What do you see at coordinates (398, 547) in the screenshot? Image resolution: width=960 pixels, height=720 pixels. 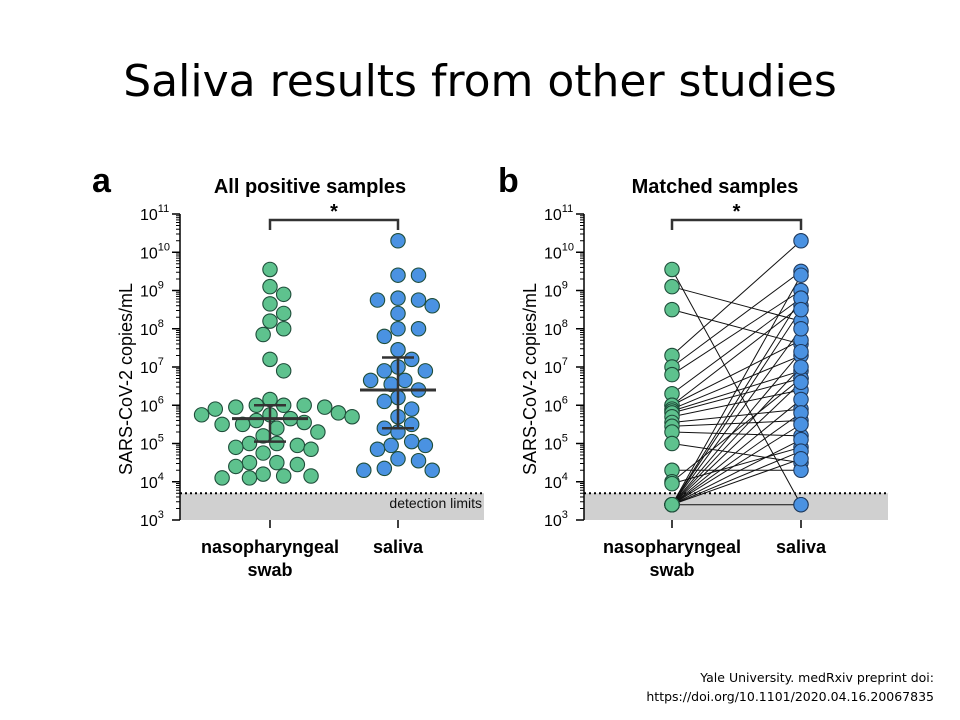 I see `panel-a-category-label: saliva` at bounding box center [398, 547].